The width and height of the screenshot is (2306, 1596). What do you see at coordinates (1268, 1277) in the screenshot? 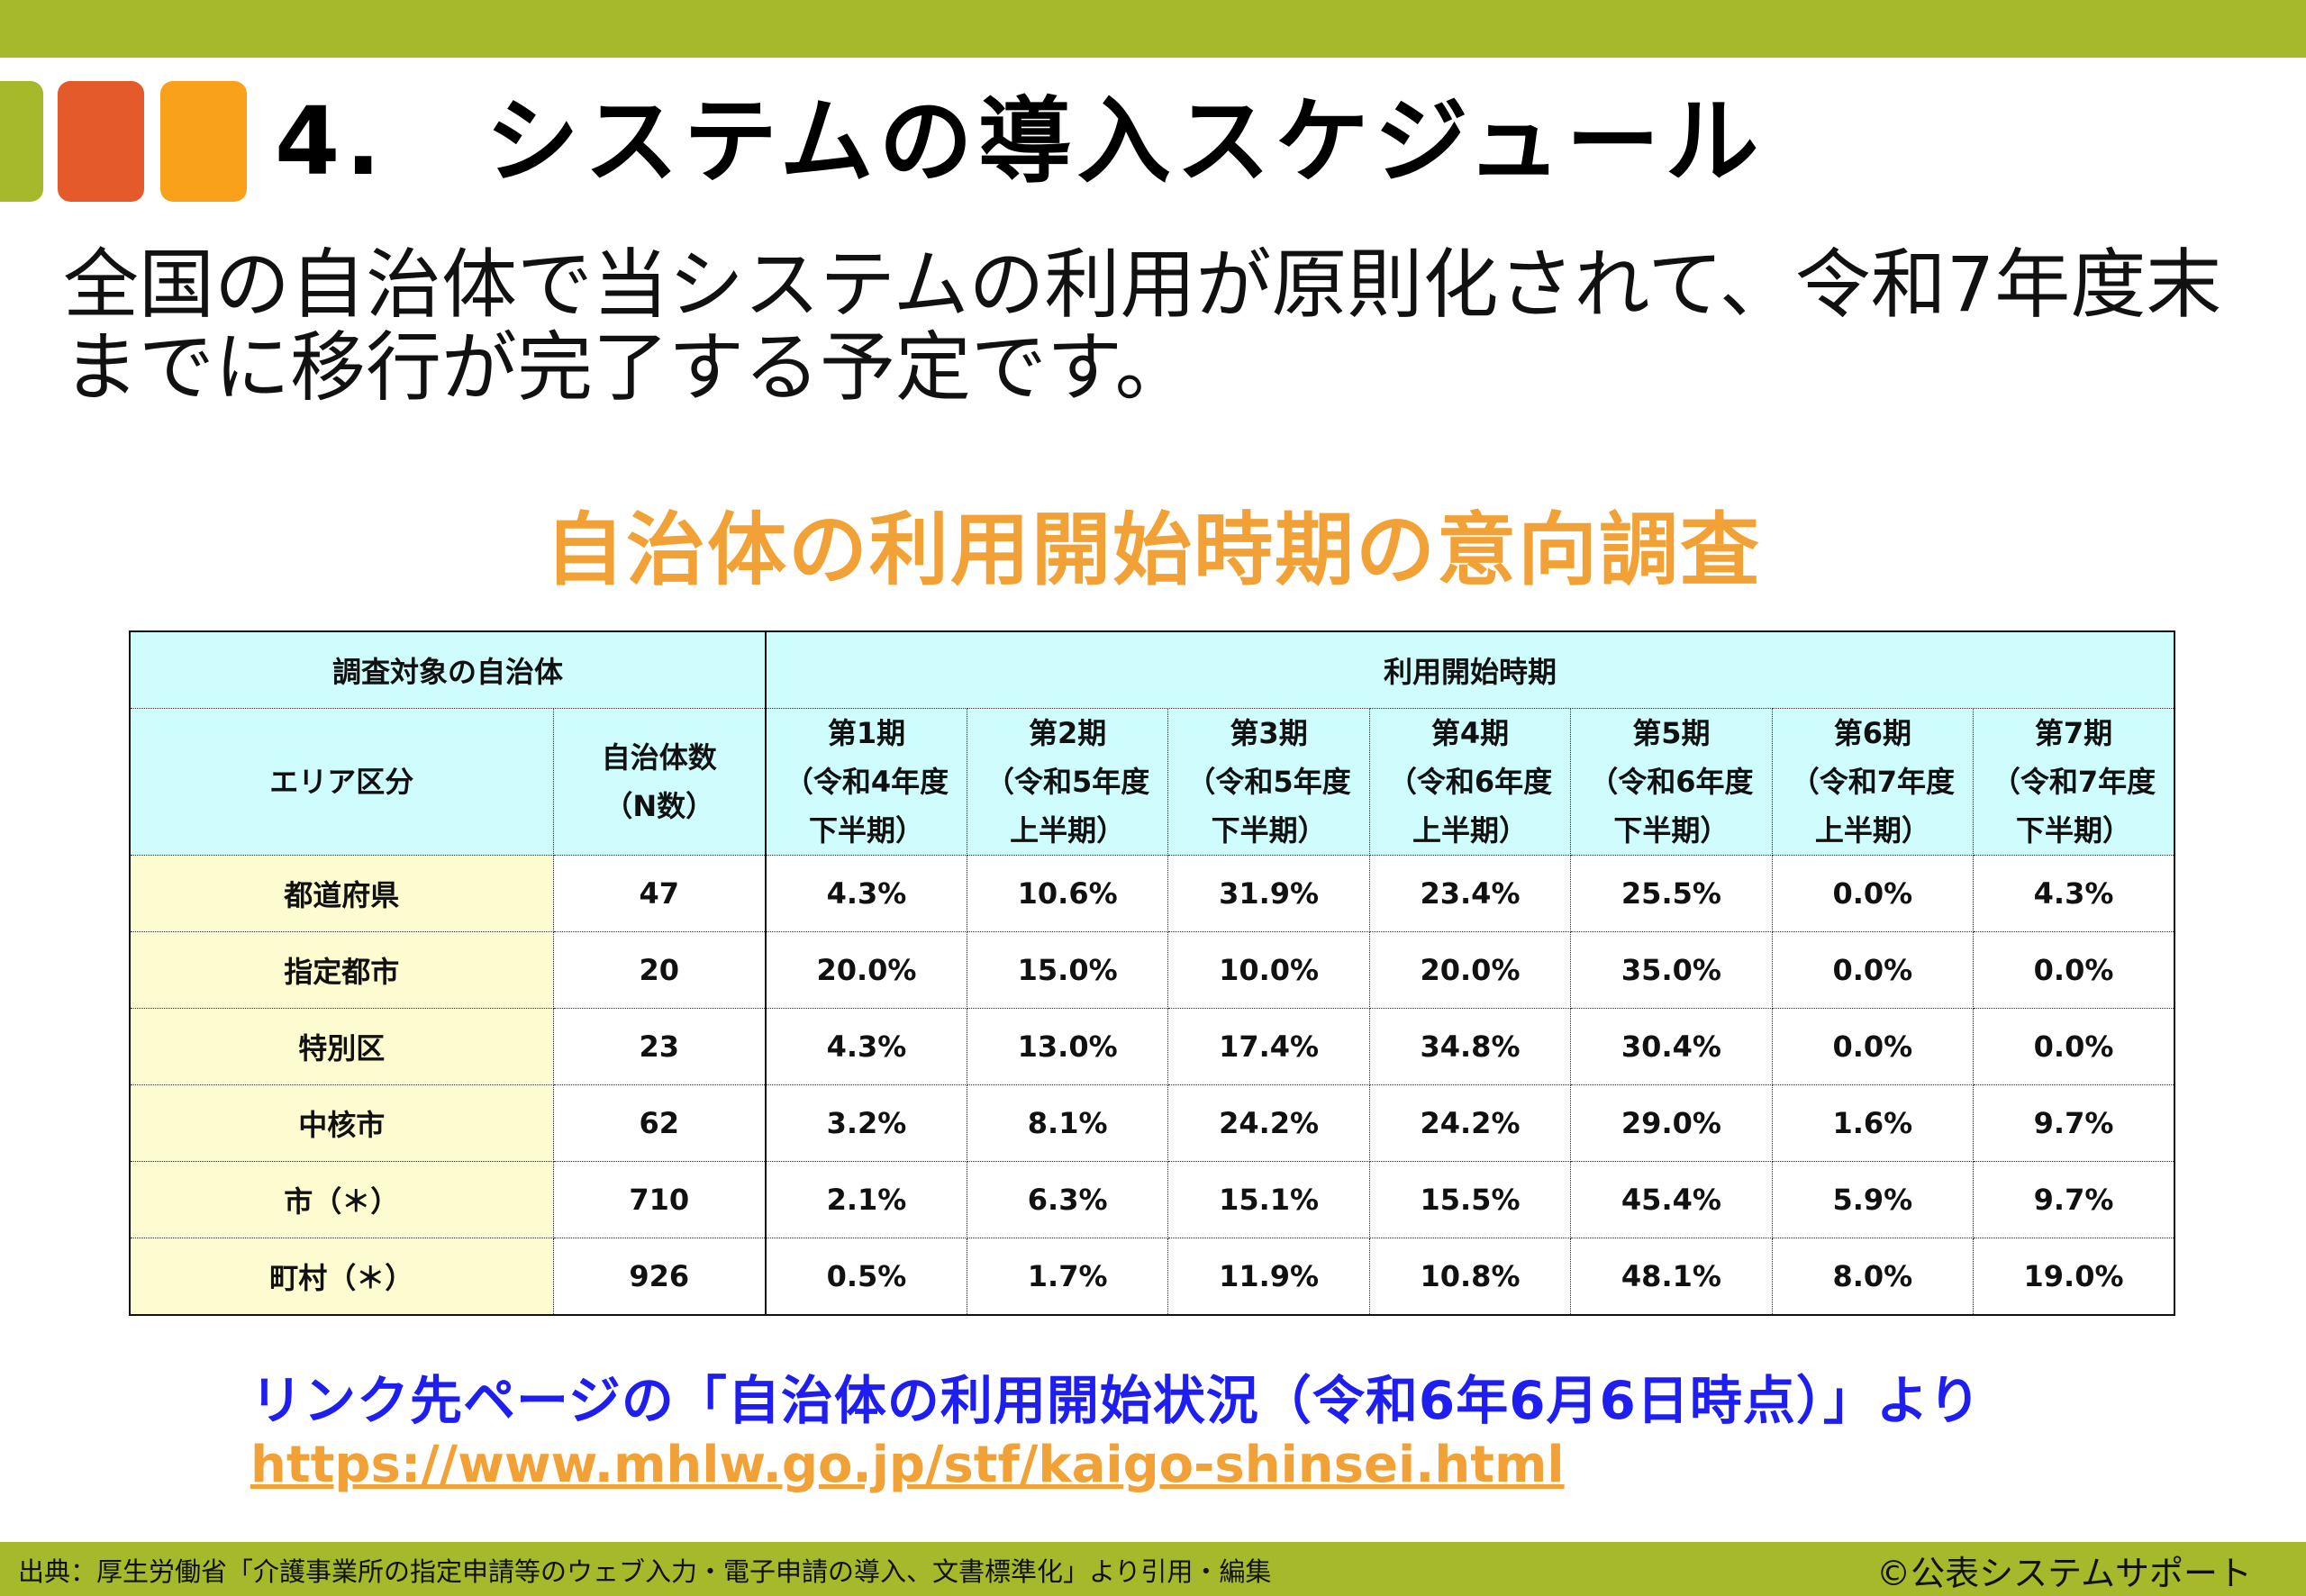
I see `row-value: 11.9%` at bounding box center [1268, 1277].